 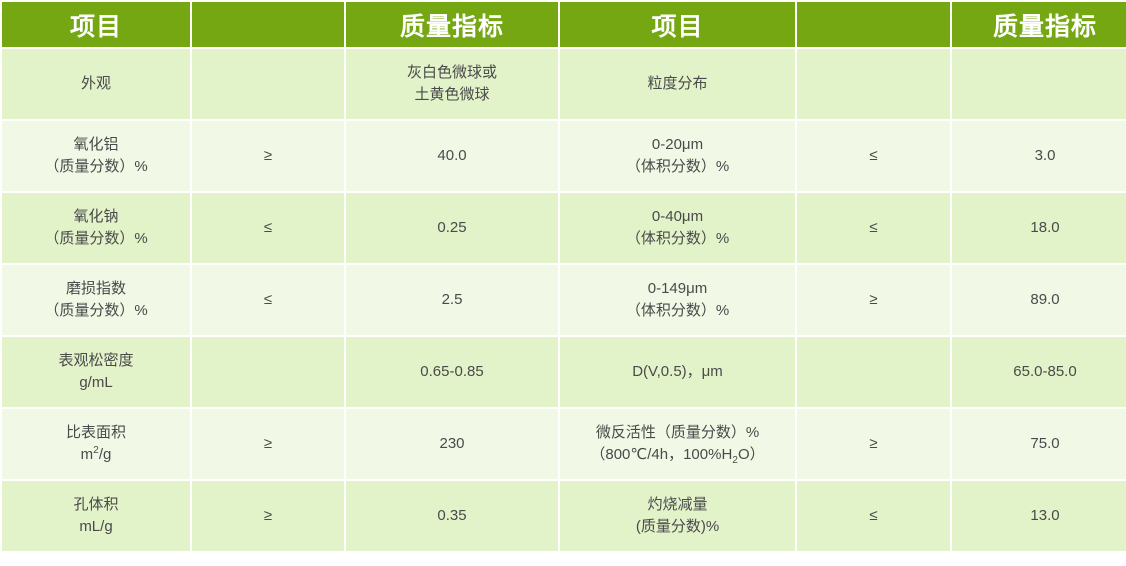 I want to click on cell-value-right: 65.0-85.0, so click(x=1039, y=372).